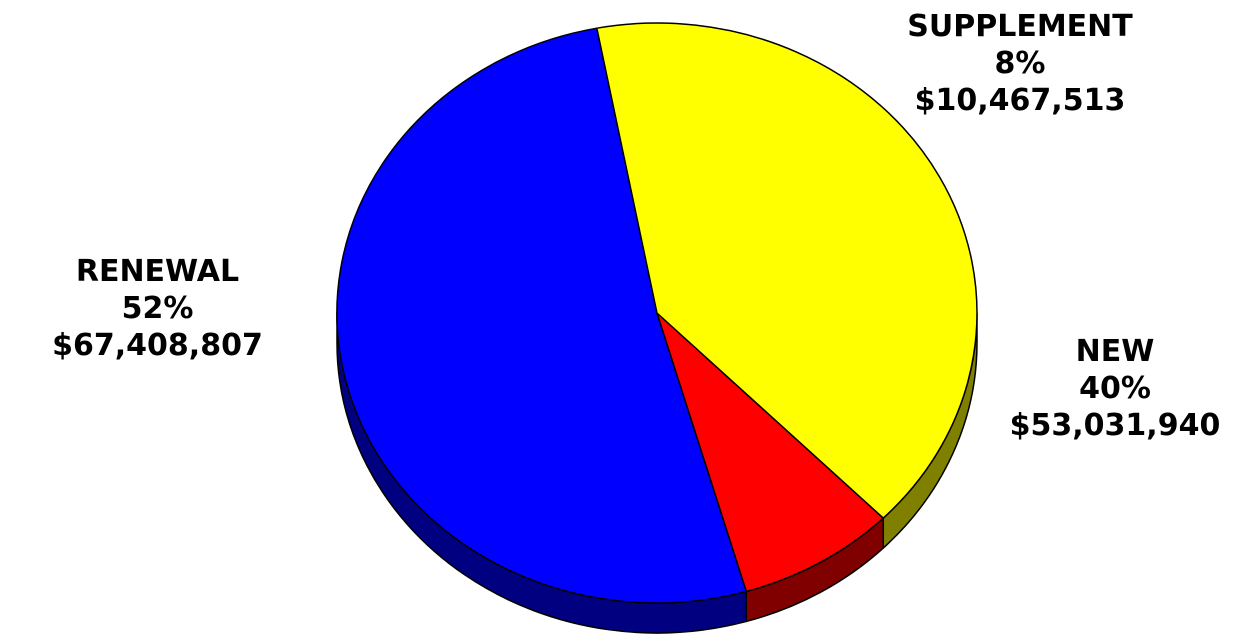  I want to click on slice-amount-renewal: $67,408,807, so click(157, 345).